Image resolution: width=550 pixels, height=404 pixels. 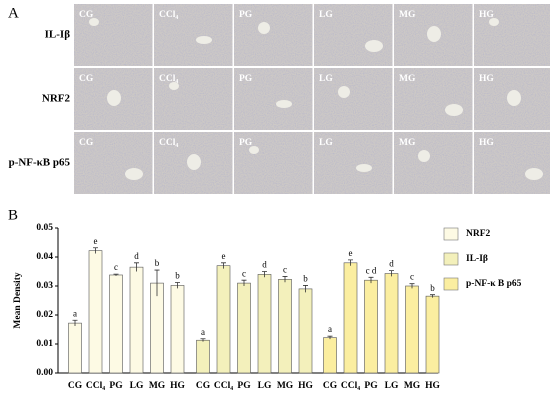 What do you see at coordinates (494, 284) in the screenshot?
I see `legend-label: p-NF-κ B p65` at bounding box center [494, 284].